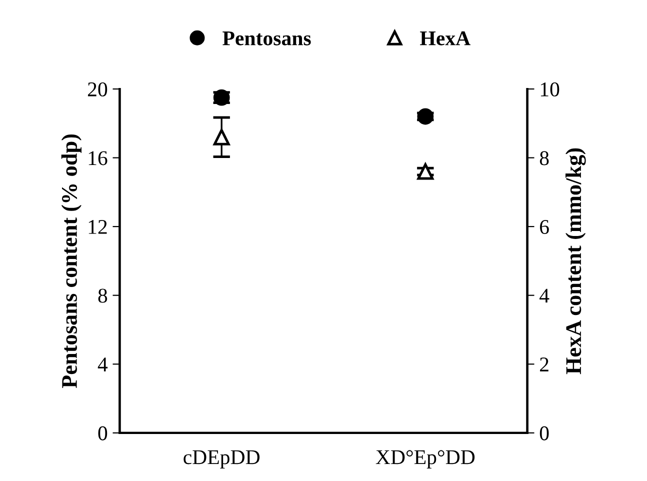 The image size is (647, 481). I want to click on legend-label: HexA, so click(445, 38).